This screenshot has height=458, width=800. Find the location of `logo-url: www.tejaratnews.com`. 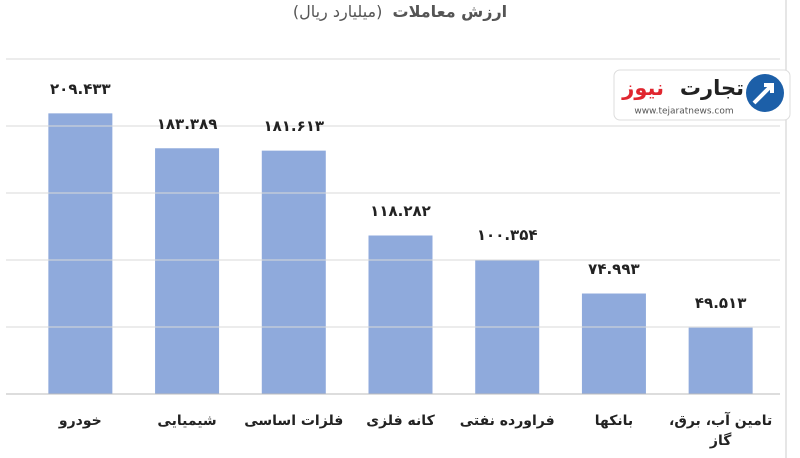

logo-url: www.tejaratnews.com is located at coordinates (683, 112).